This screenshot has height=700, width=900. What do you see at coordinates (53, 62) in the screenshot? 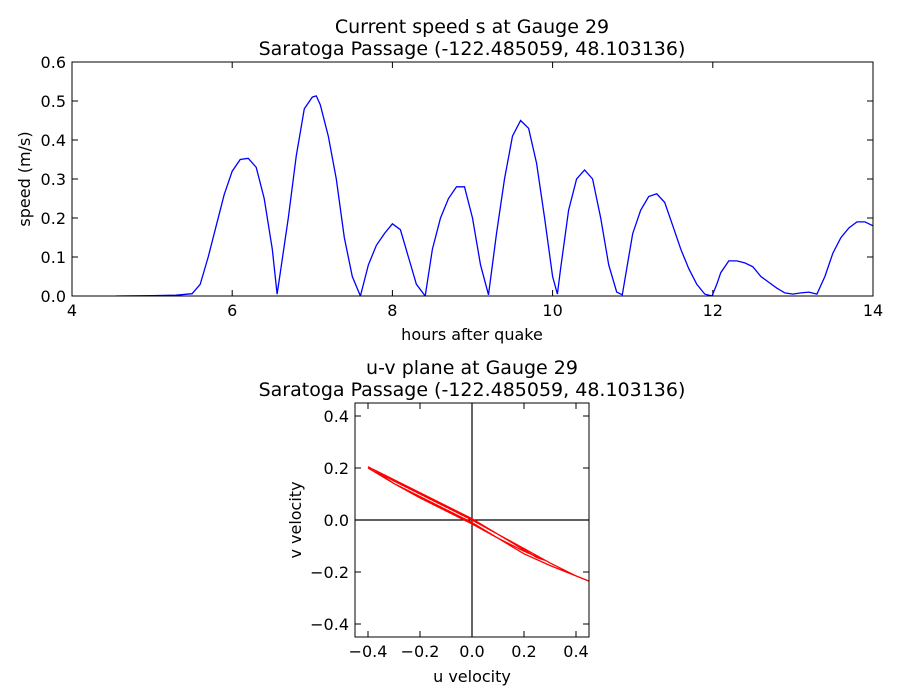
I see `speed-chart-ytick-label: 0.6` at bounding box center [53, 62].